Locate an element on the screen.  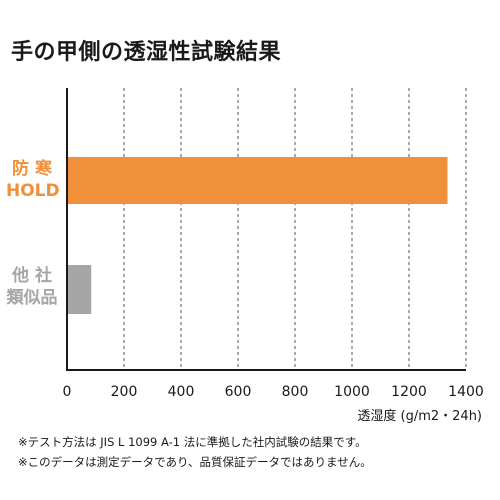
x-tick-label-1400: 1400 is located at coordinates (466, 392).